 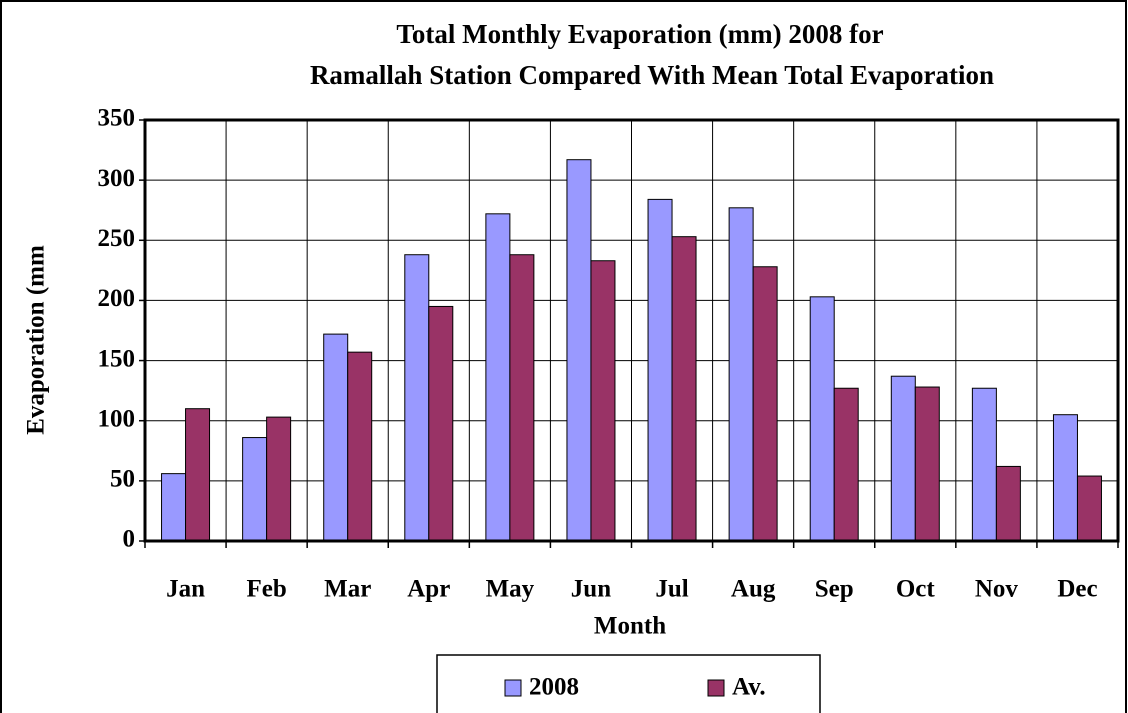 I want to click on x-tick-label: Apr, so click(x=428, y=589).